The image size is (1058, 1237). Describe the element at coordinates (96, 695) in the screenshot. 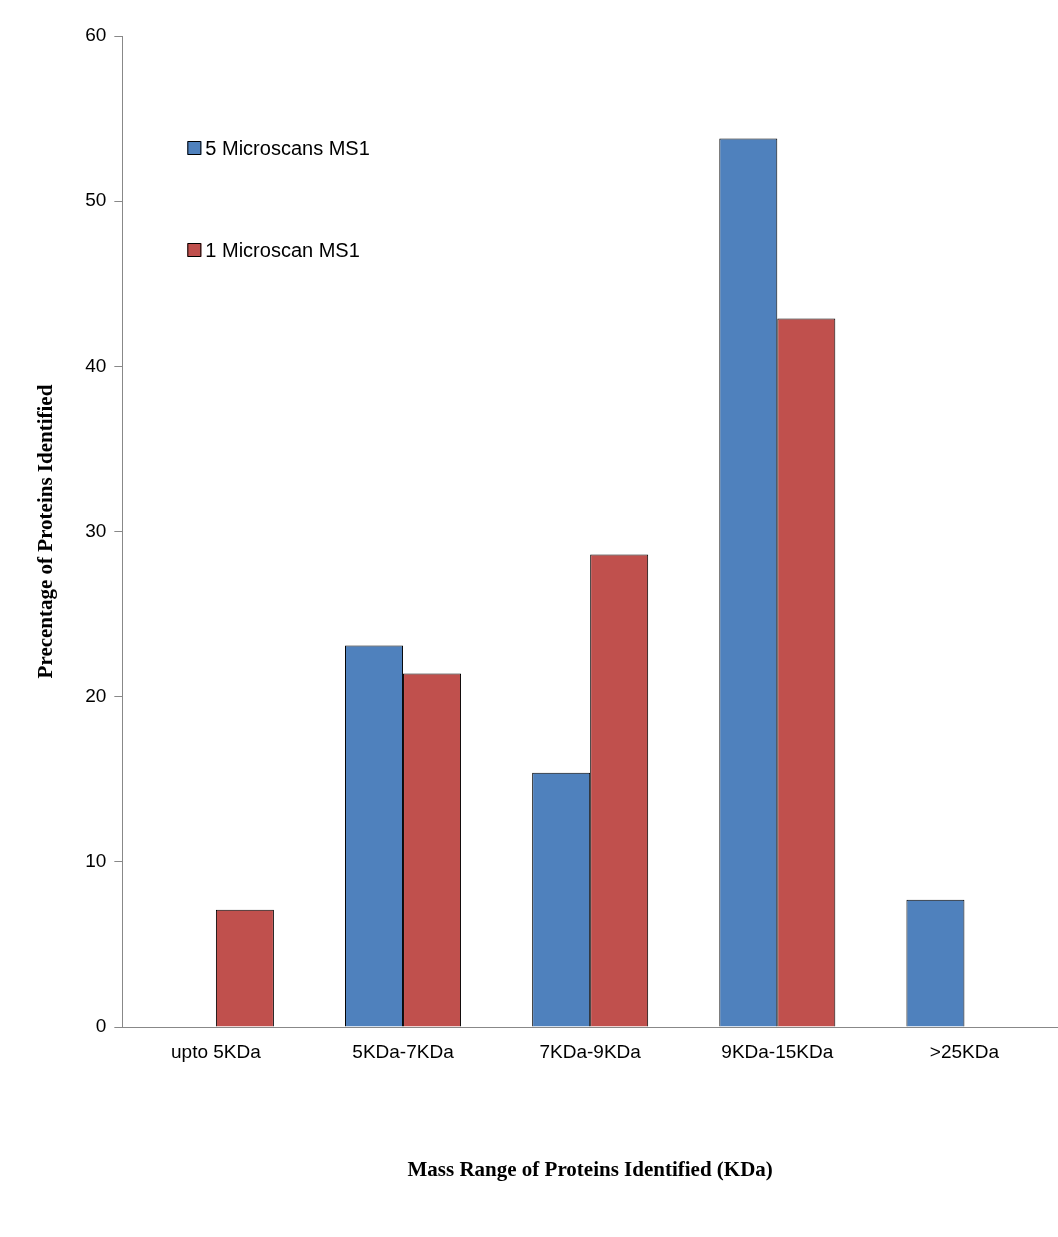

I see `y-tick-label: 20` at that location.